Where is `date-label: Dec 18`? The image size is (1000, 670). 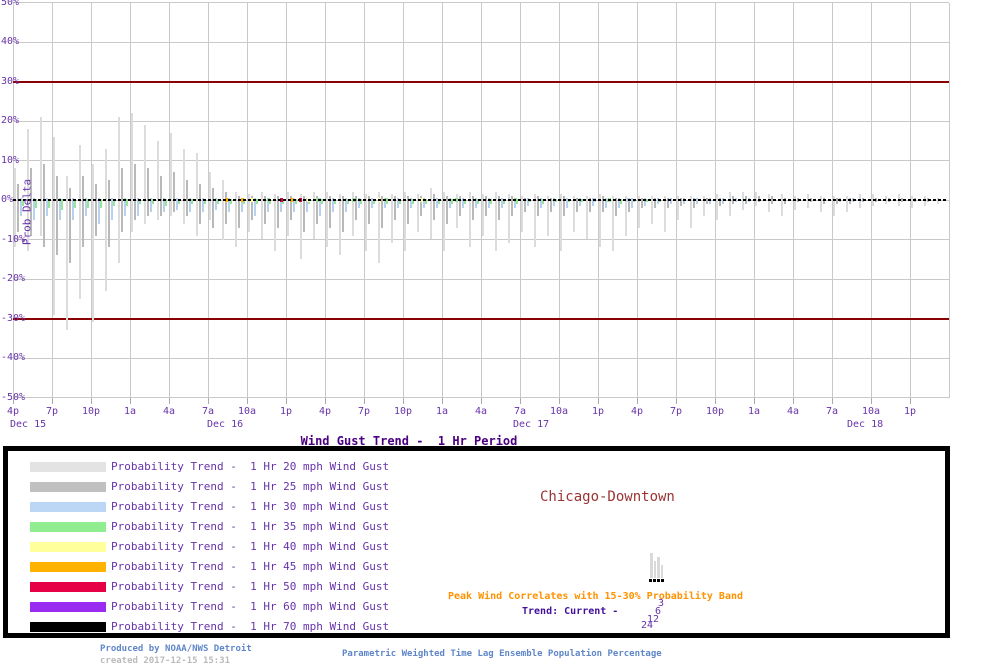 date-label: Dec 18 is located at coordinates (865, 424).